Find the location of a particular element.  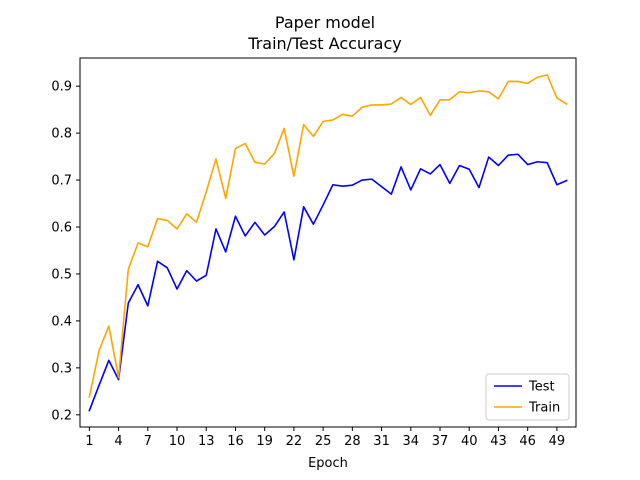

x-tick-label: 43 is located at coordinates (498, 441).